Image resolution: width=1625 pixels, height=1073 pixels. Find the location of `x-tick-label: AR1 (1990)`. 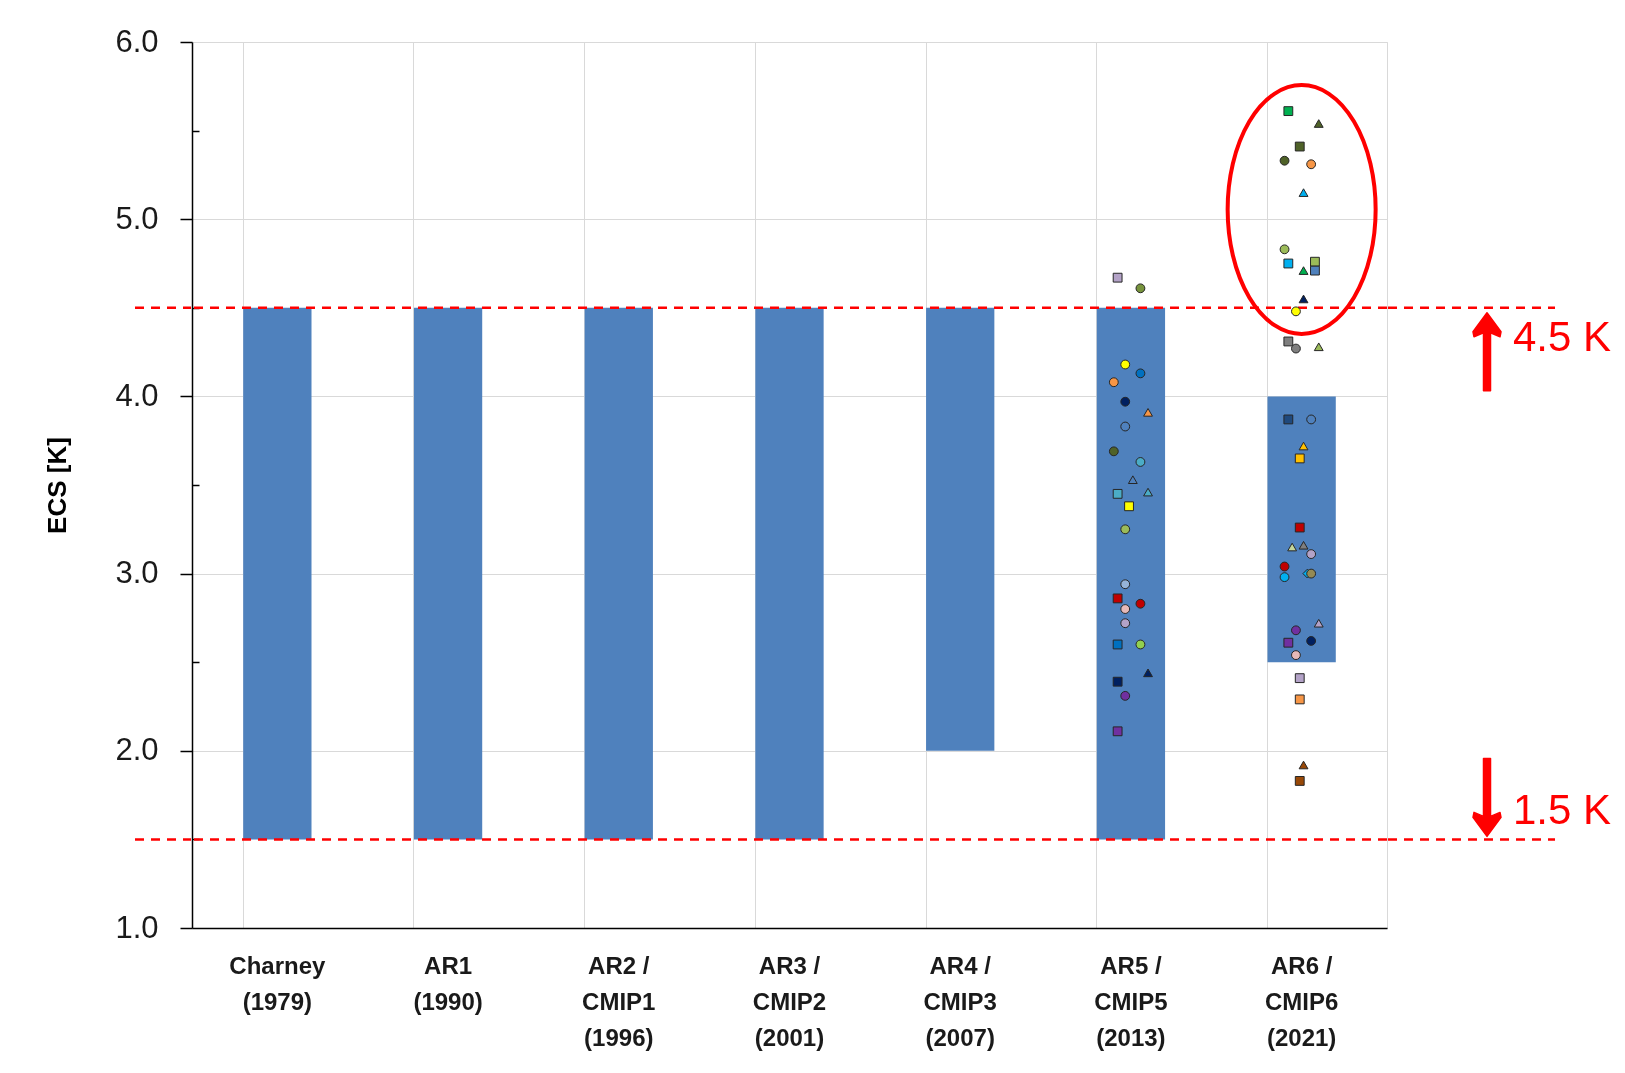

x-tick-label: AR1 (1990) is located at coordinates (448, 983).